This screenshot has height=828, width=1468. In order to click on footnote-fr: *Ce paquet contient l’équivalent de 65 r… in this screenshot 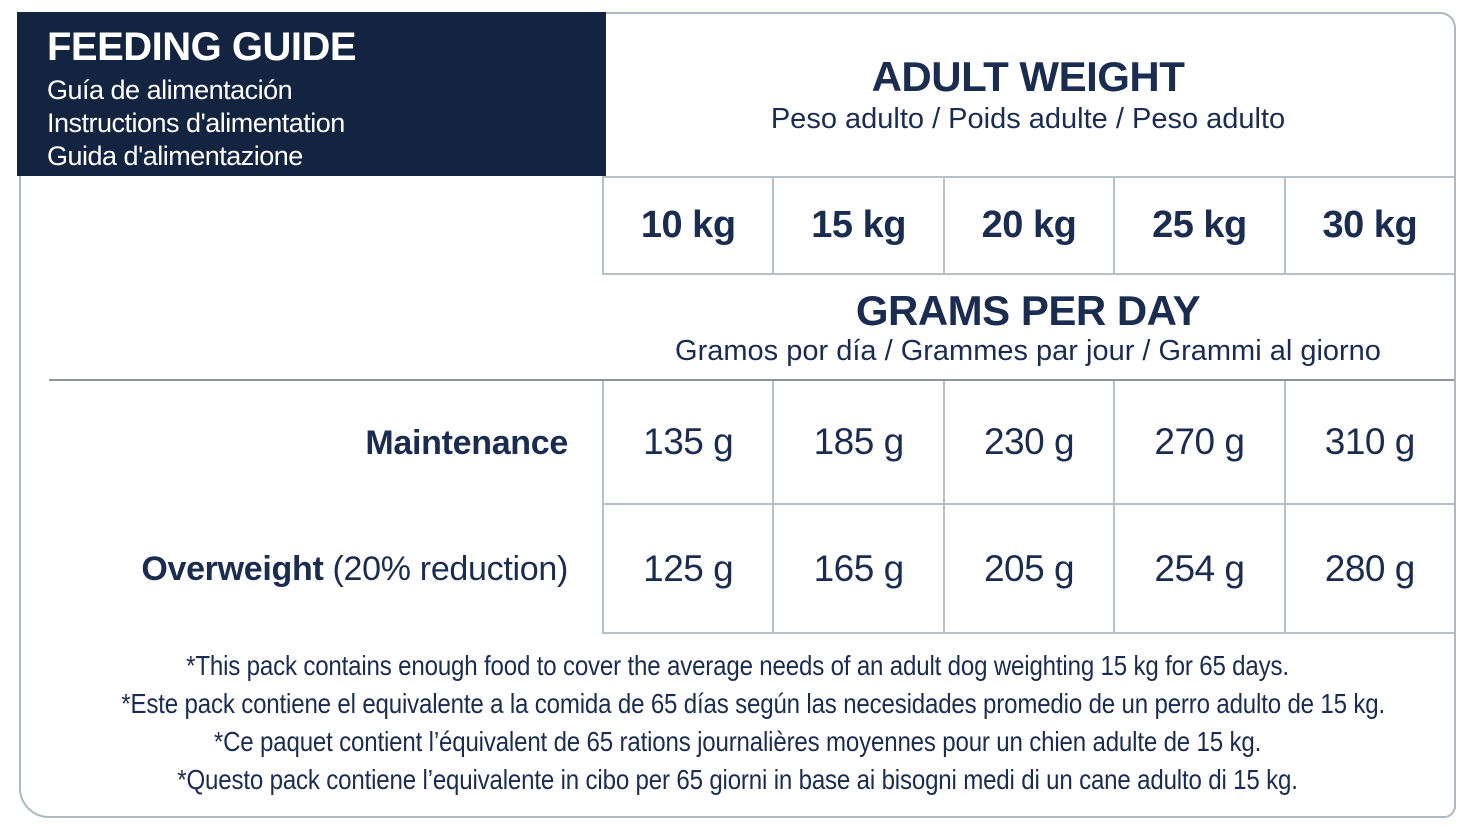, I will do `click(737, 741)`.